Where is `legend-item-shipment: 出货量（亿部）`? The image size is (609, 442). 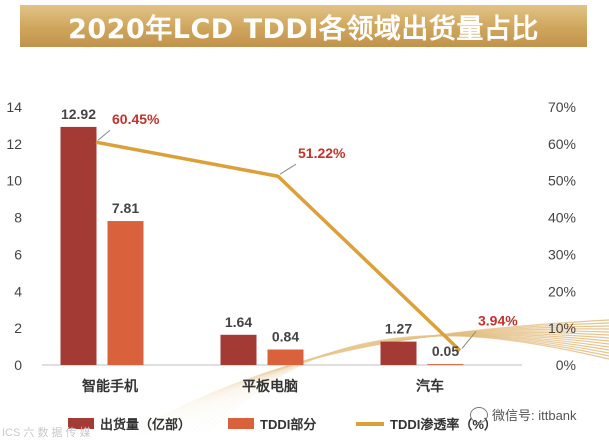 legend-item-shipment: 出货量（亿部） is located at coordinates (129, 423).